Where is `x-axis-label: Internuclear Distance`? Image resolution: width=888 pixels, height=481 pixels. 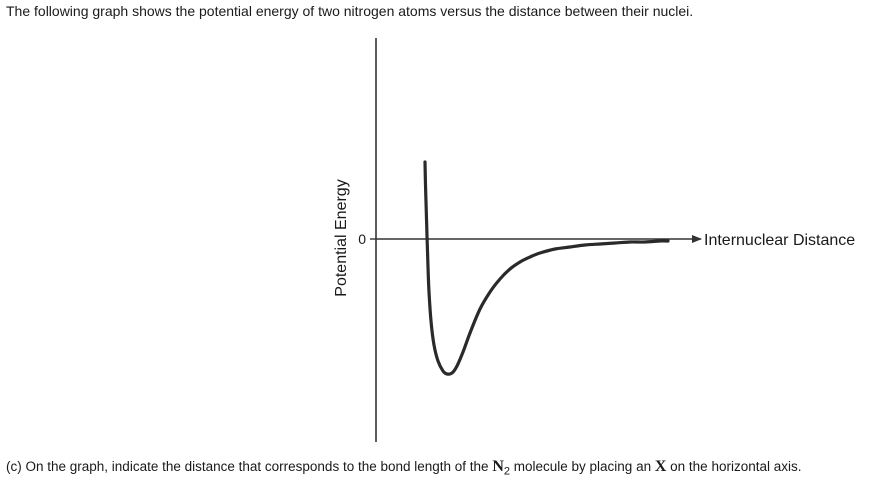 x-axis-label: Internuclear Distance is located at coordinates (779, 240).